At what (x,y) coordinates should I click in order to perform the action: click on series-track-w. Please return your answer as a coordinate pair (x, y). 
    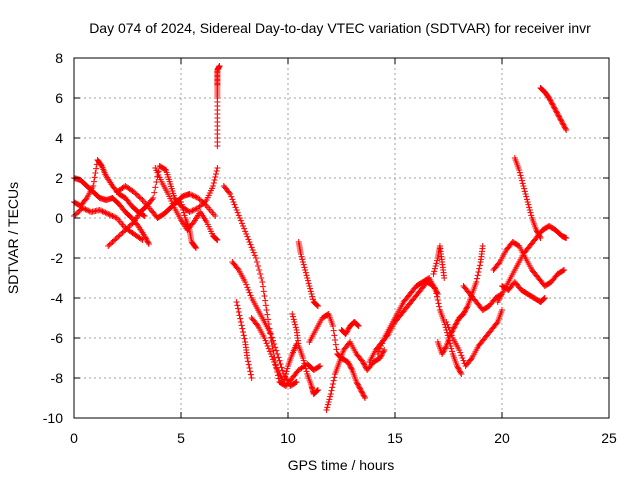
    Looking at the image, I should click on (529, 264).